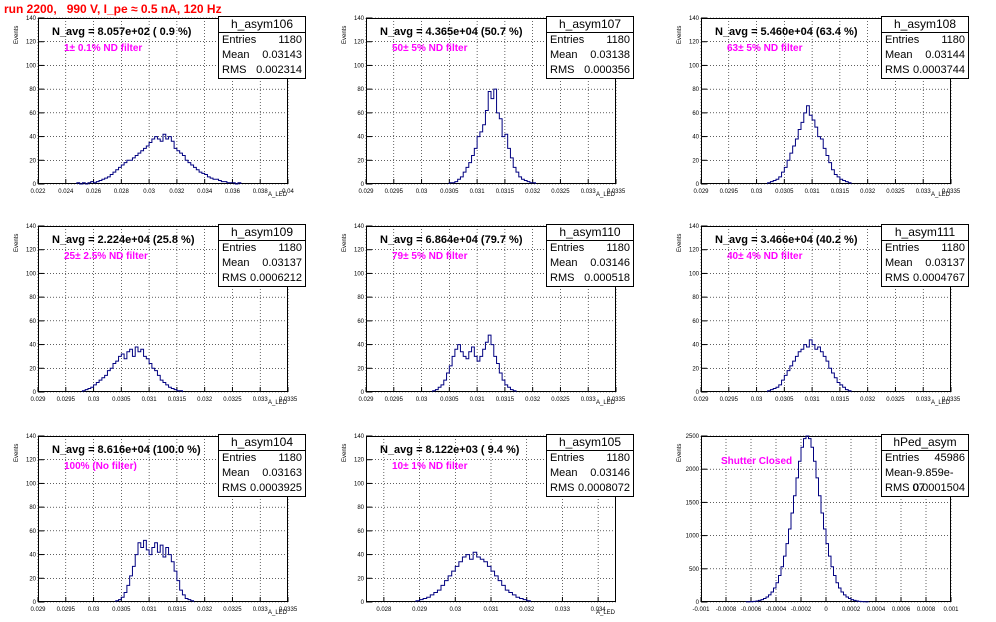  I want to click on stats-value: 0.000356, so click(607, 70).